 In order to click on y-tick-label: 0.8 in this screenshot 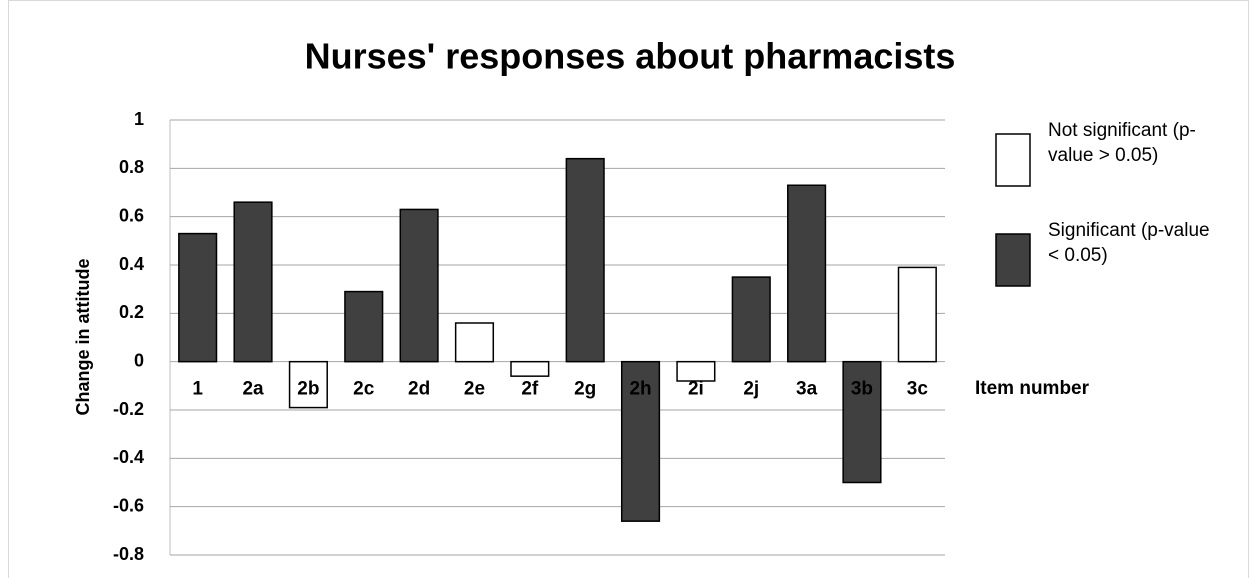, I will do `click(131, 167)`.